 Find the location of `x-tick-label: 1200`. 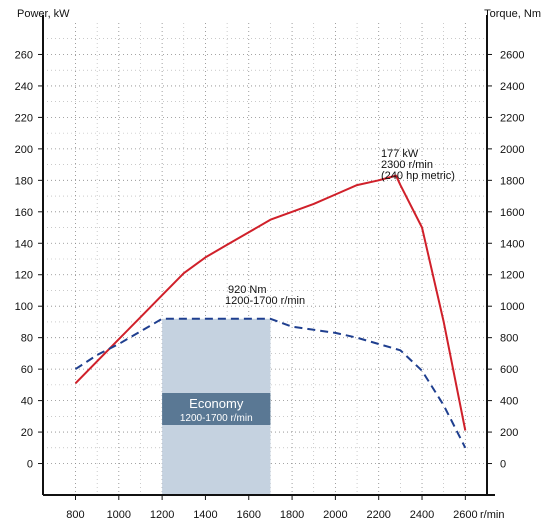

x-tick-label: 1200 is located at coordinates (162, 515).